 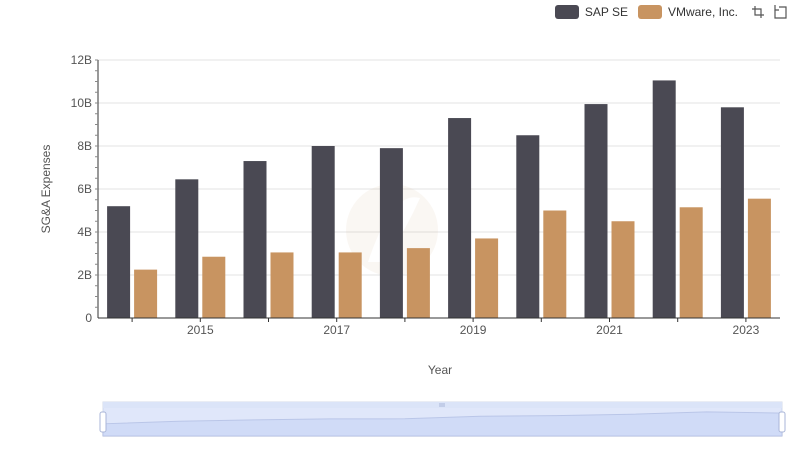 What do you see at coordinates (691, 262) in the screenshot?
I see `bar-vmware-2022` at bounding box center [691, 262].